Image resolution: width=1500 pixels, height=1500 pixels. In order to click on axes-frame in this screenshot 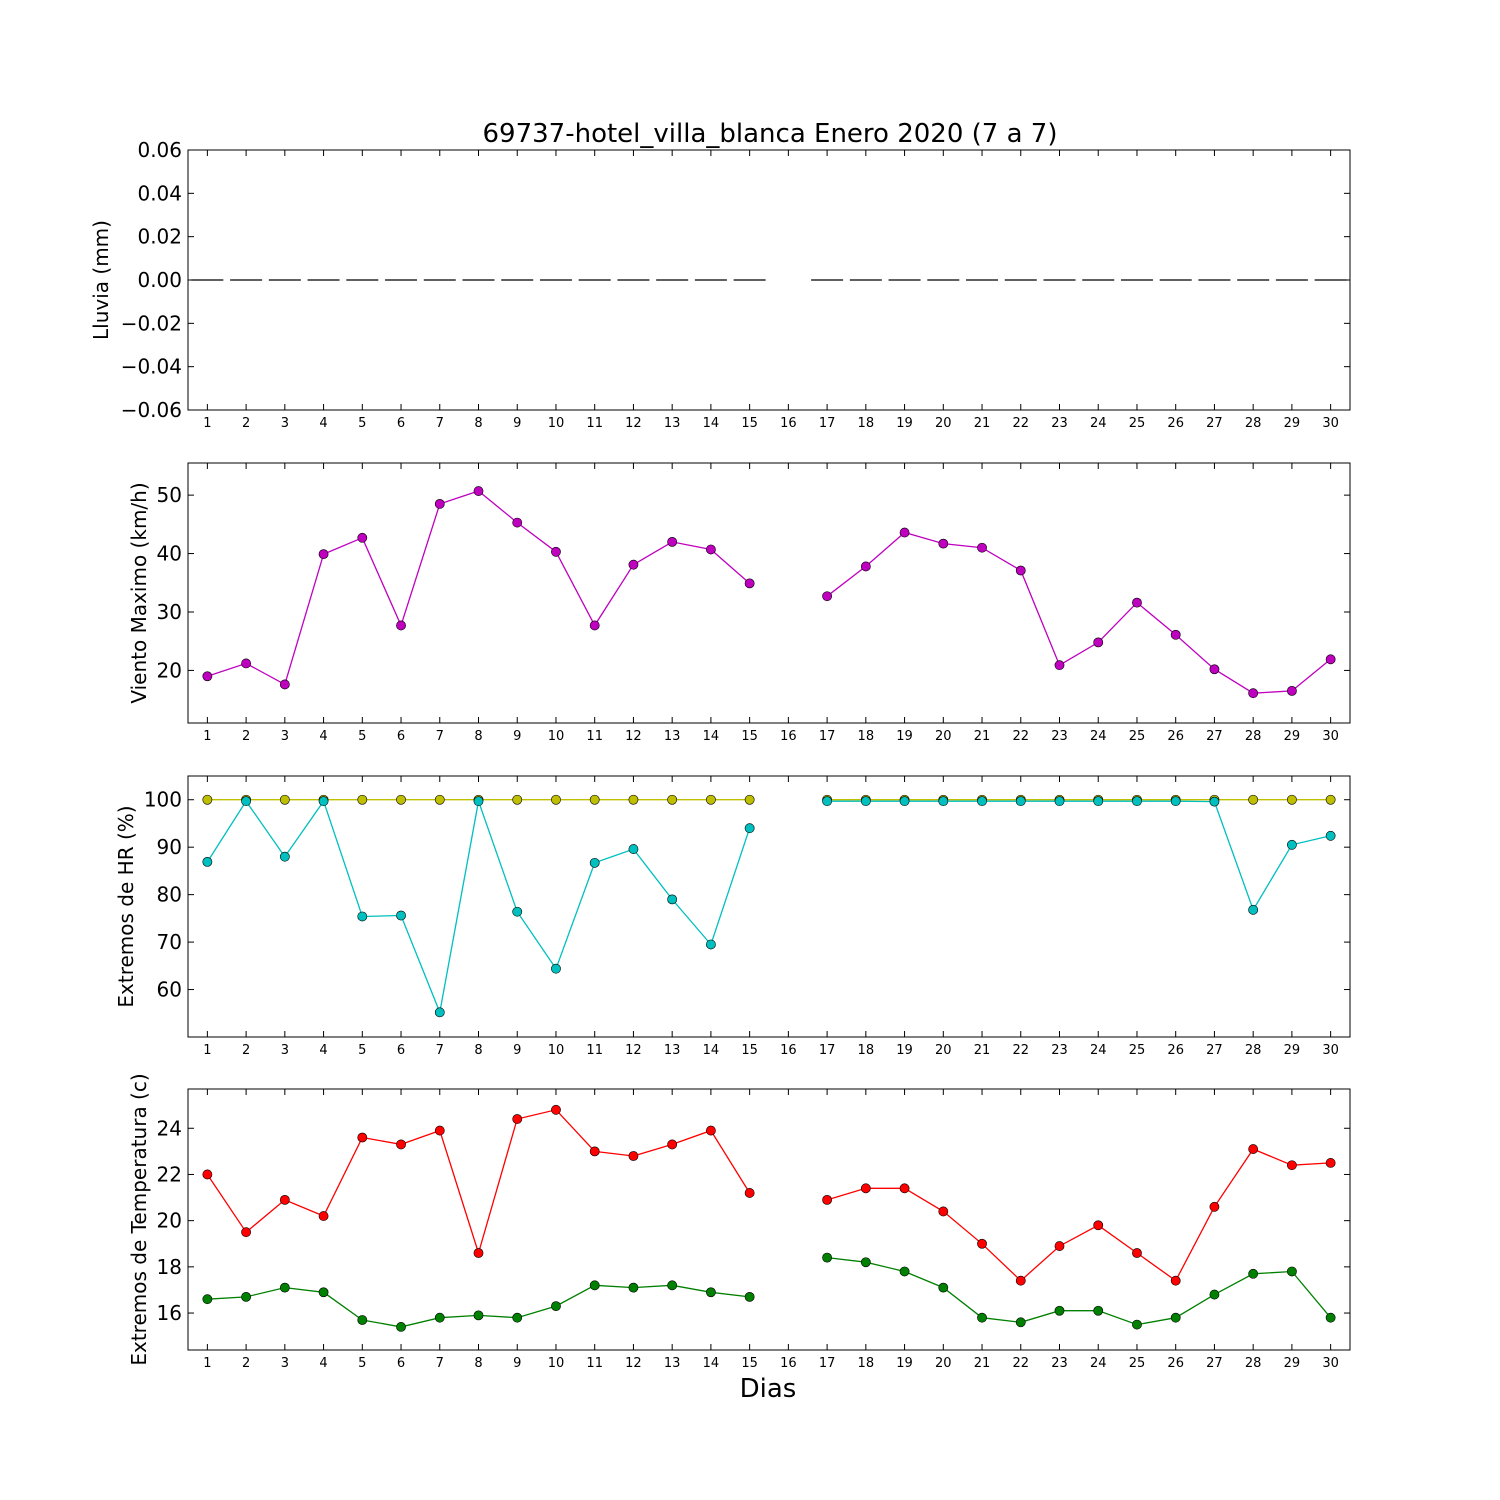, I will do `click(769, 280)`.